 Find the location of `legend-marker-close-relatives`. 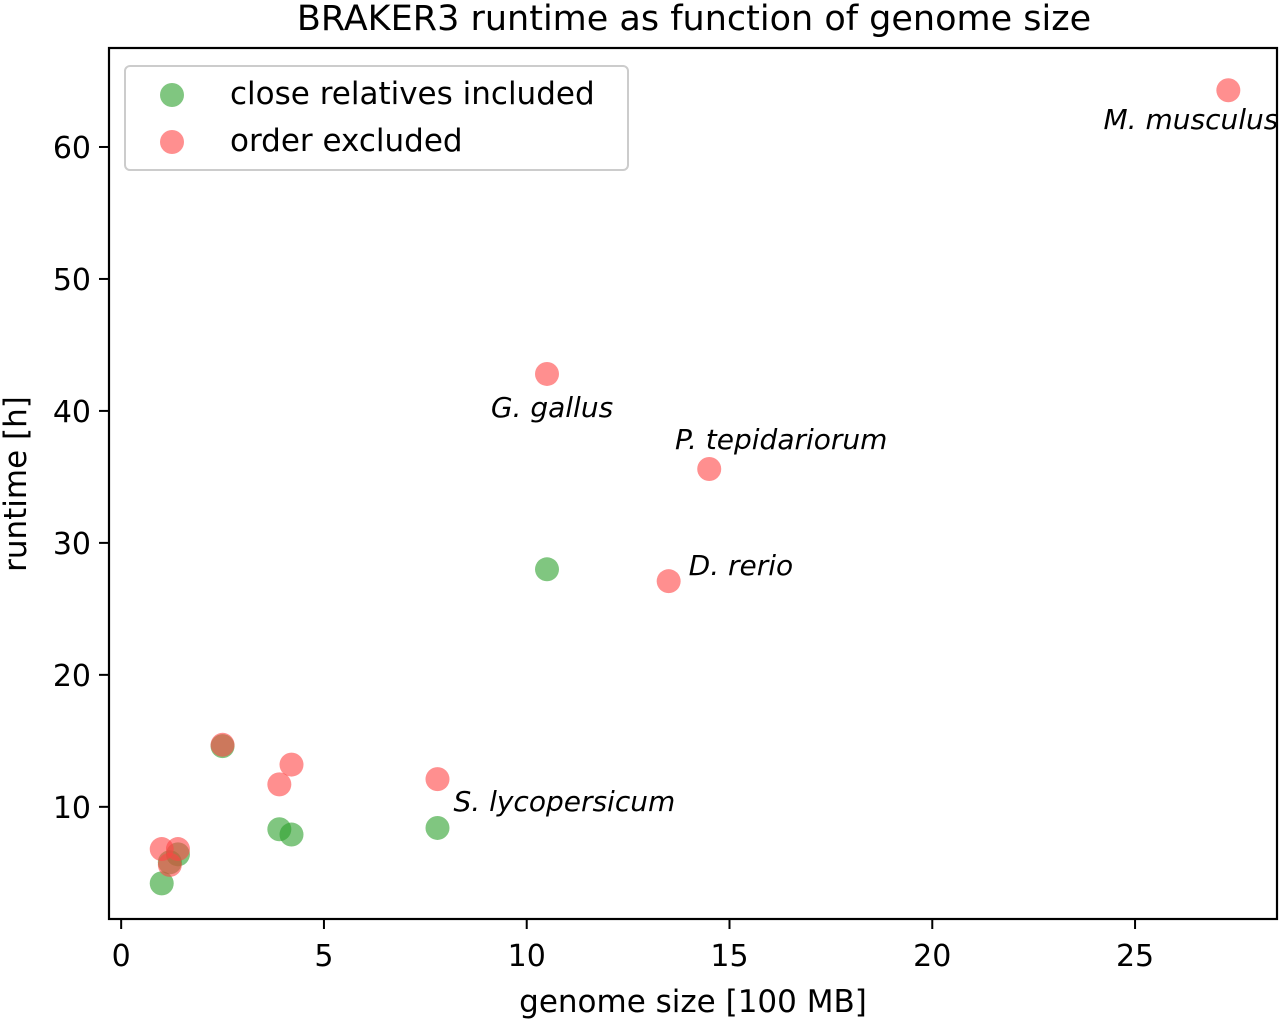

legend-marker-close-relatives is located at coordinates (172, 95).